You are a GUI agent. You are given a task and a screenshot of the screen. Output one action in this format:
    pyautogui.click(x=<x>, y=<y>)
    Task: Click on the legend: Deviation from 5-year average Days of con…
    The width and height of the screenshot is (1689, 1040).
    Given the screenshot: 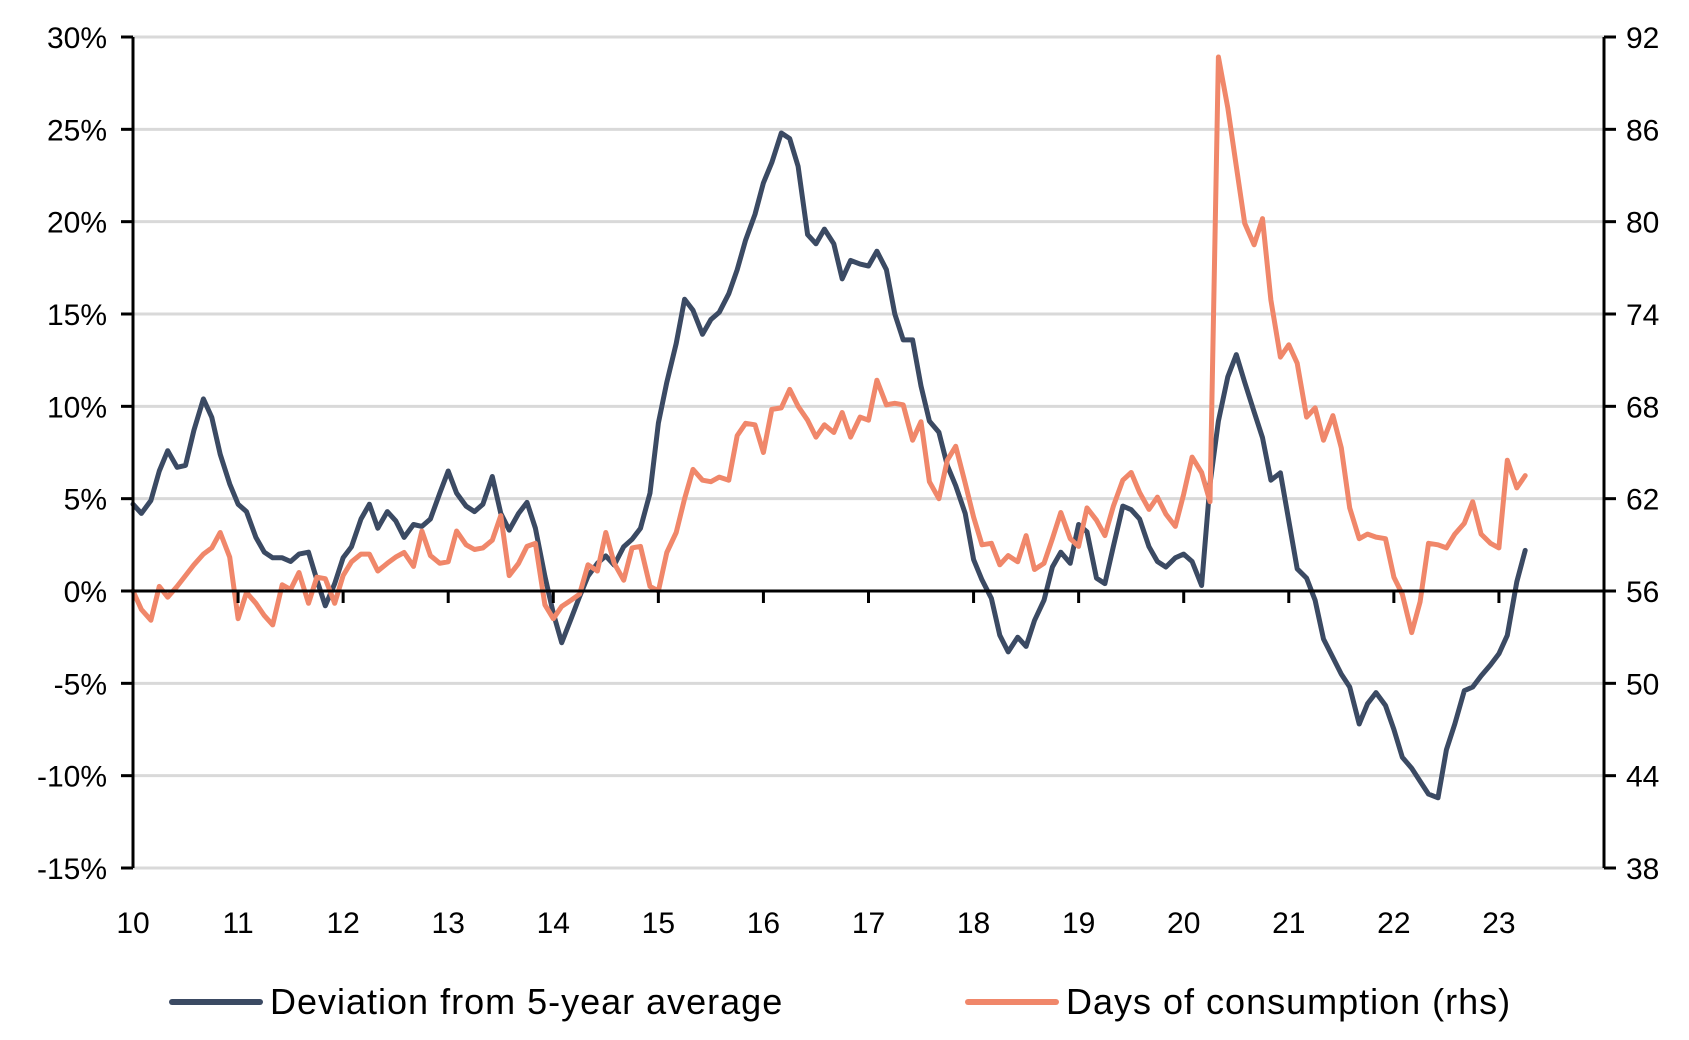 What is the action you would take?
    pyautogui.click(x=840, y=1001)
    